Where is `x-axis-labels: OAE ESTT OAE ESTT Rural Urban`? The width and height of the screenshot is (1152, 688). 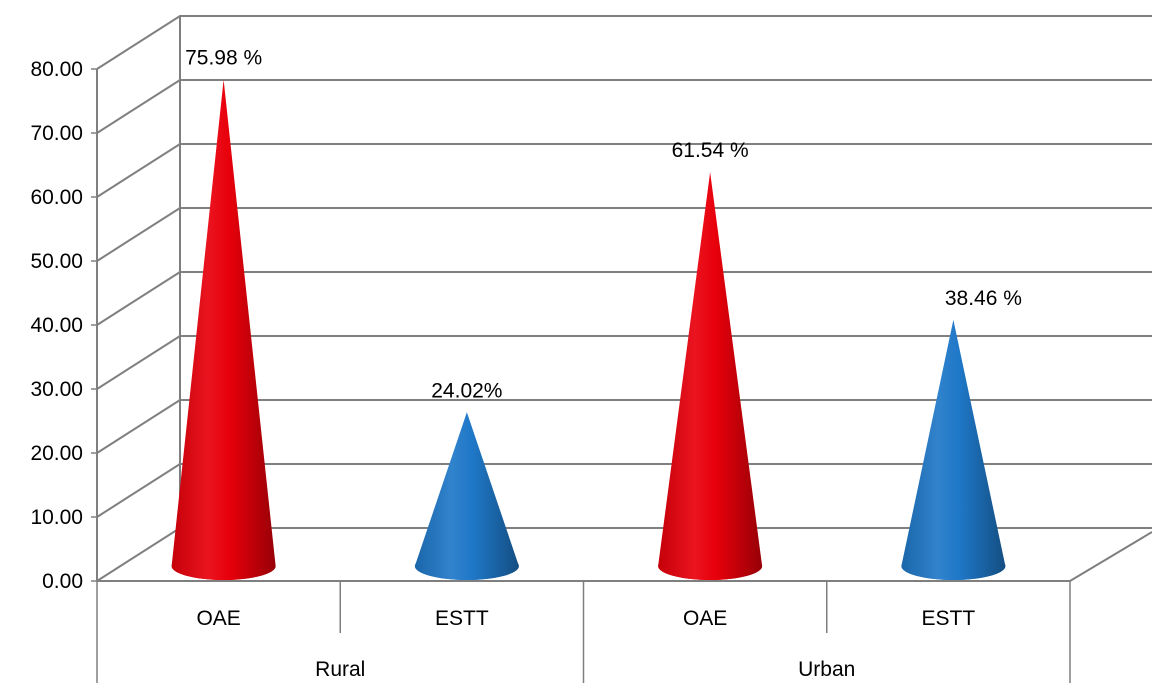
x-axis-labels: OAE ESTT OAE ESTT Rural Urban is located at coordinates (585, 644).